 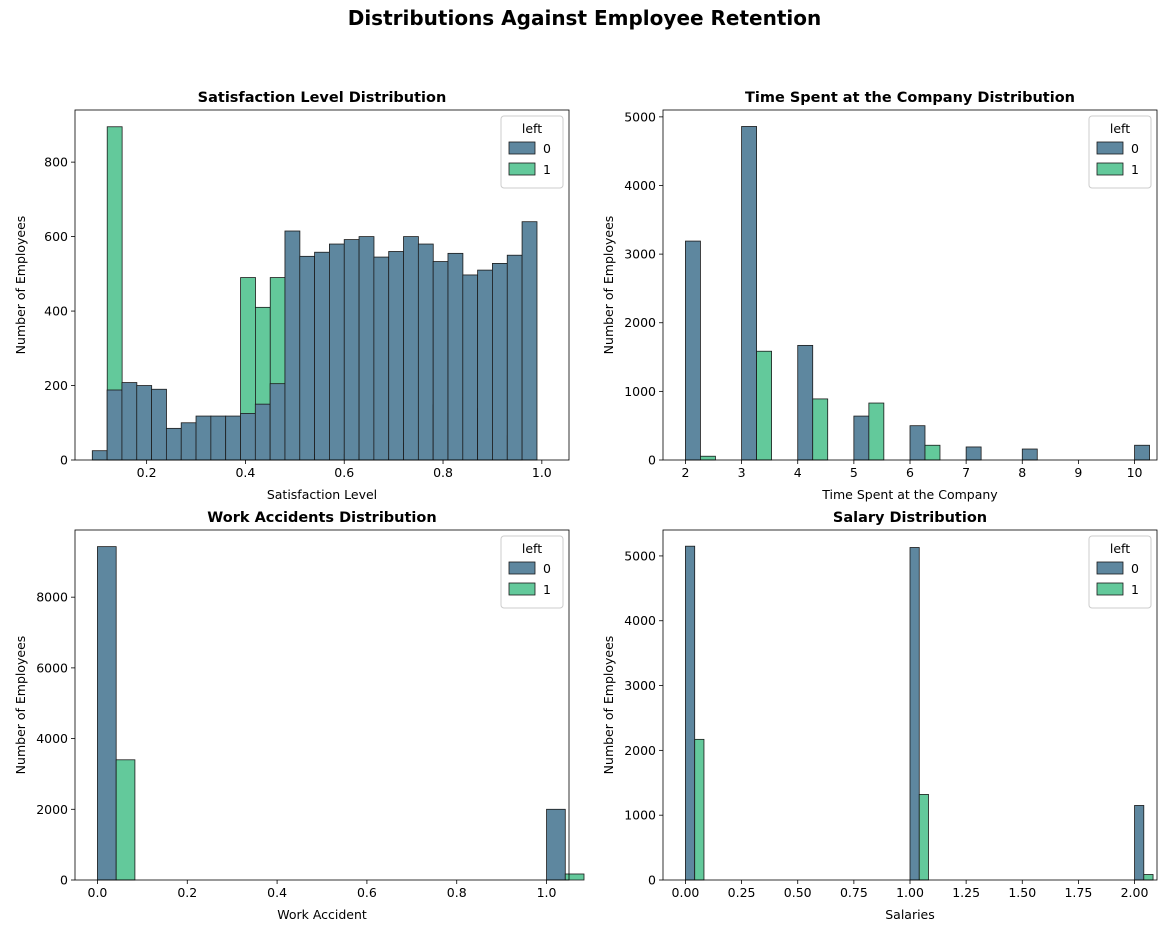 I want to click on x-tick-label: 9, so click(x=1078, y=472).